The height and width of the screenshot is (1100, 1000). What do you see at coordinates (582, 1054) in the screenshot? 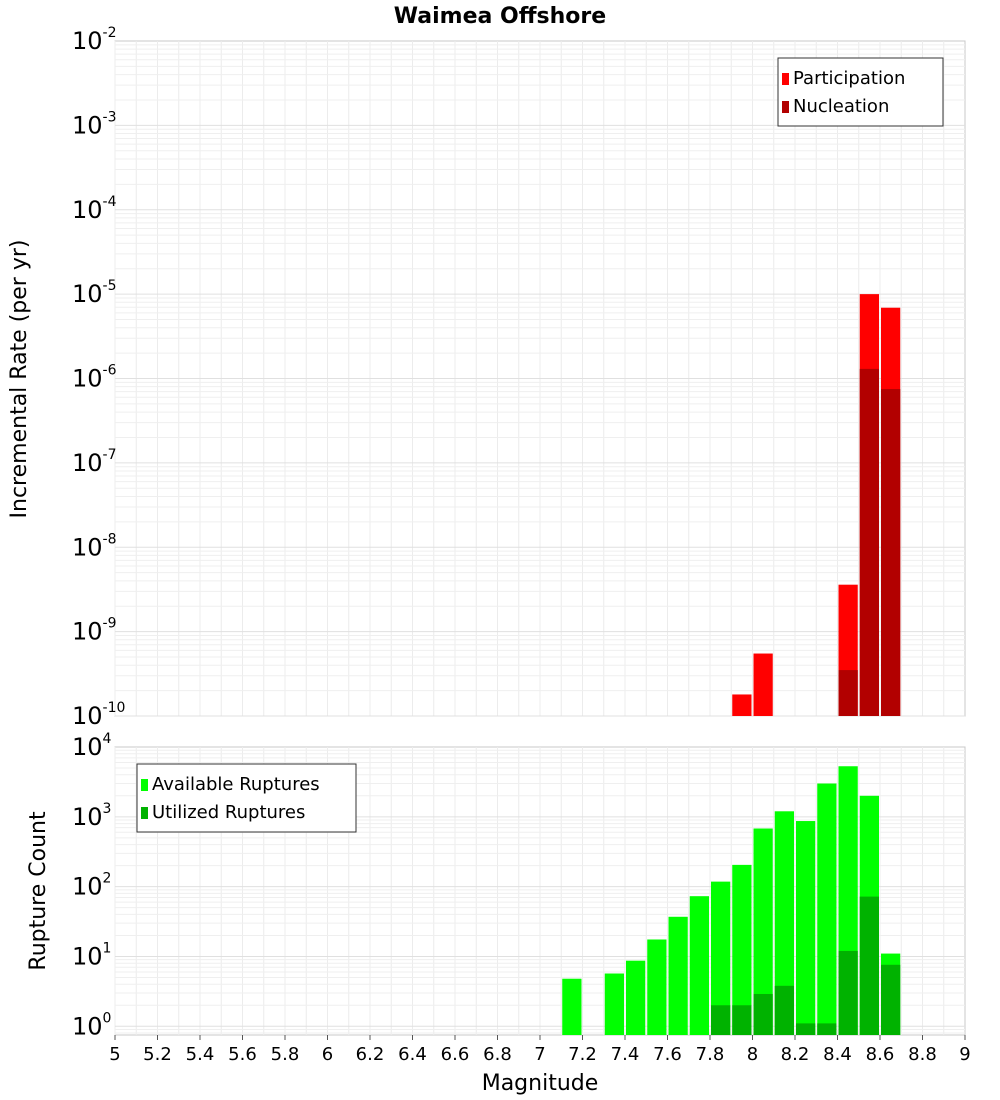
I see `x-tick-label: 7.2` at bounding box center [582, 1054].